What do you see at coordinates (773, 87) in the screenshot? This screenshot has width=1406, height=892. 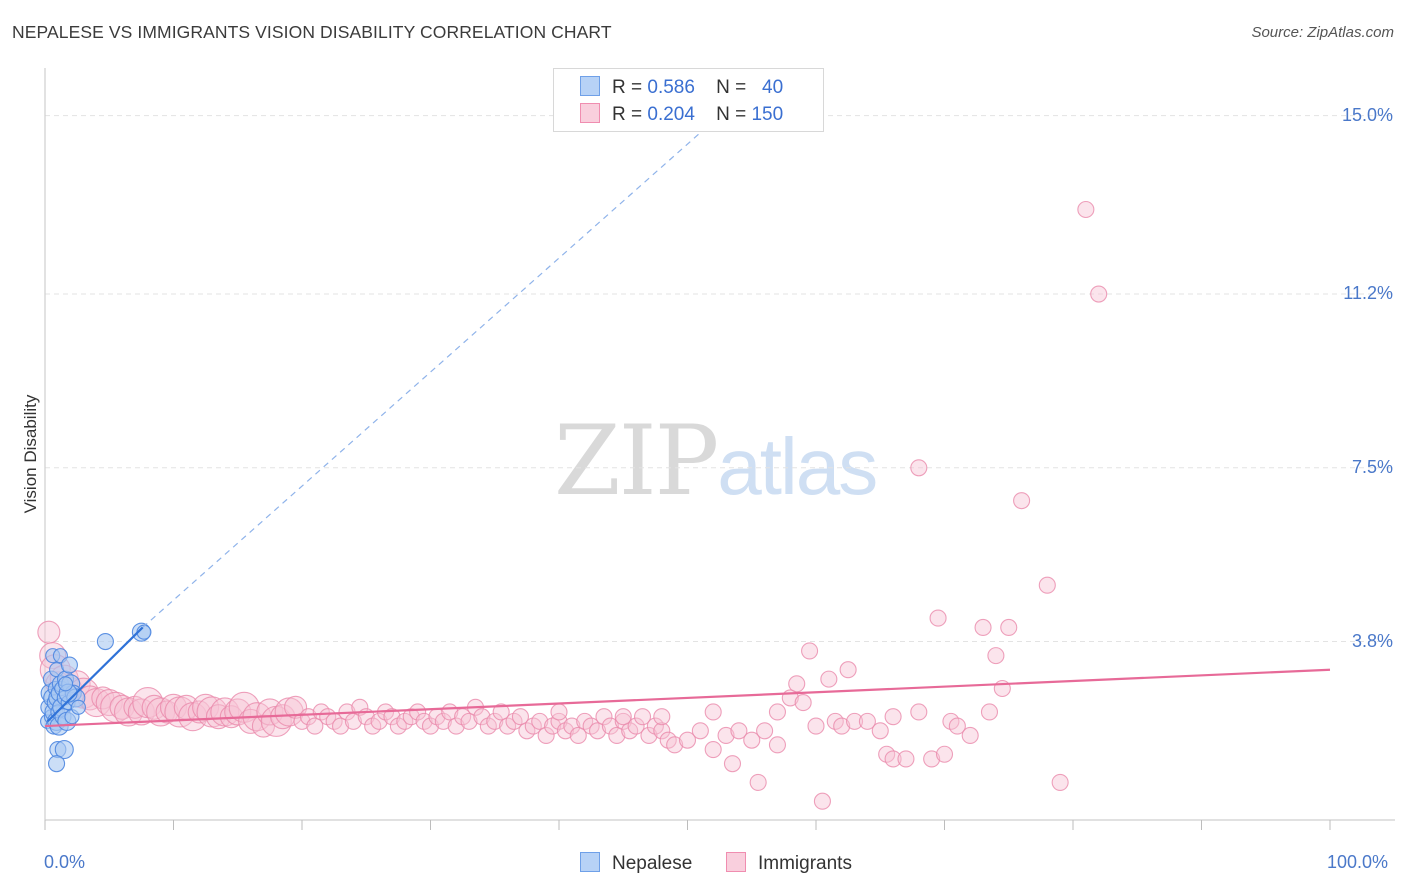 I see `legend-n-value: 40` at bounding box center [773, 87].